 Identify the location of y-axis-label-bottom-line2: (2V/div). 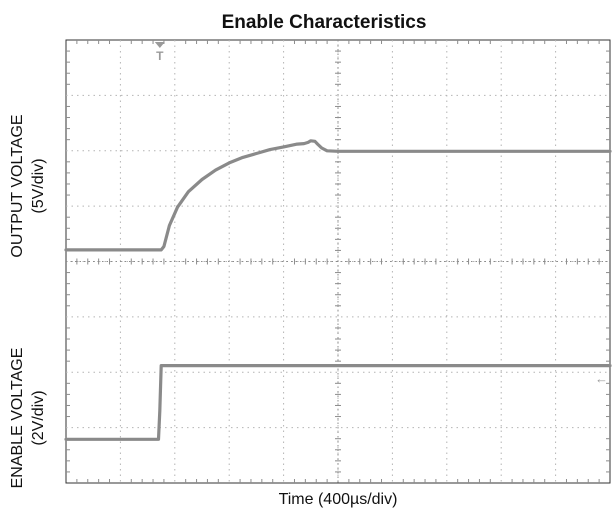
(38, 417).